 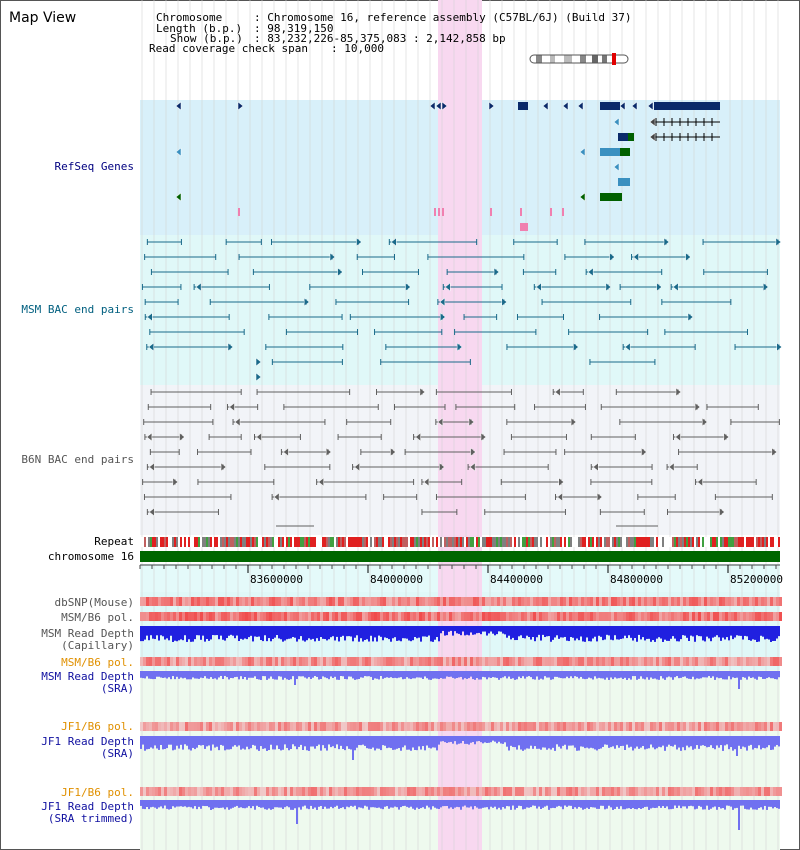 I want to click on span-label: Read coverage check span, so click(x=228, y=48).